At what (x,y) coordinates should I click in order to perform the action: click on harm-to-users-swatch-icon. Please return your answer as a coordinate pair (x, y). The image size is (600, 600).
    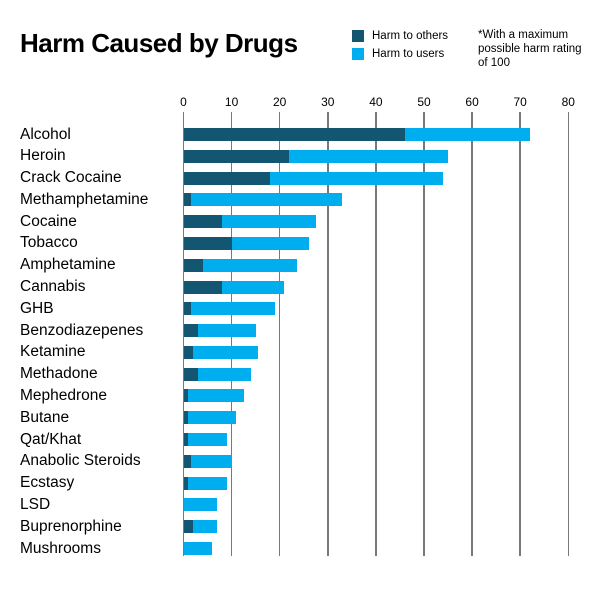
    Looking at the image, I should click on (358, 54).